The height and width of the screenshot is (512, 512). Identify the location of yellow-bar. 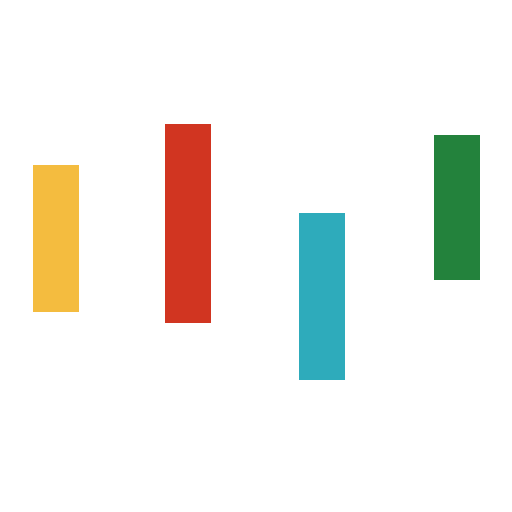
(56, 238).